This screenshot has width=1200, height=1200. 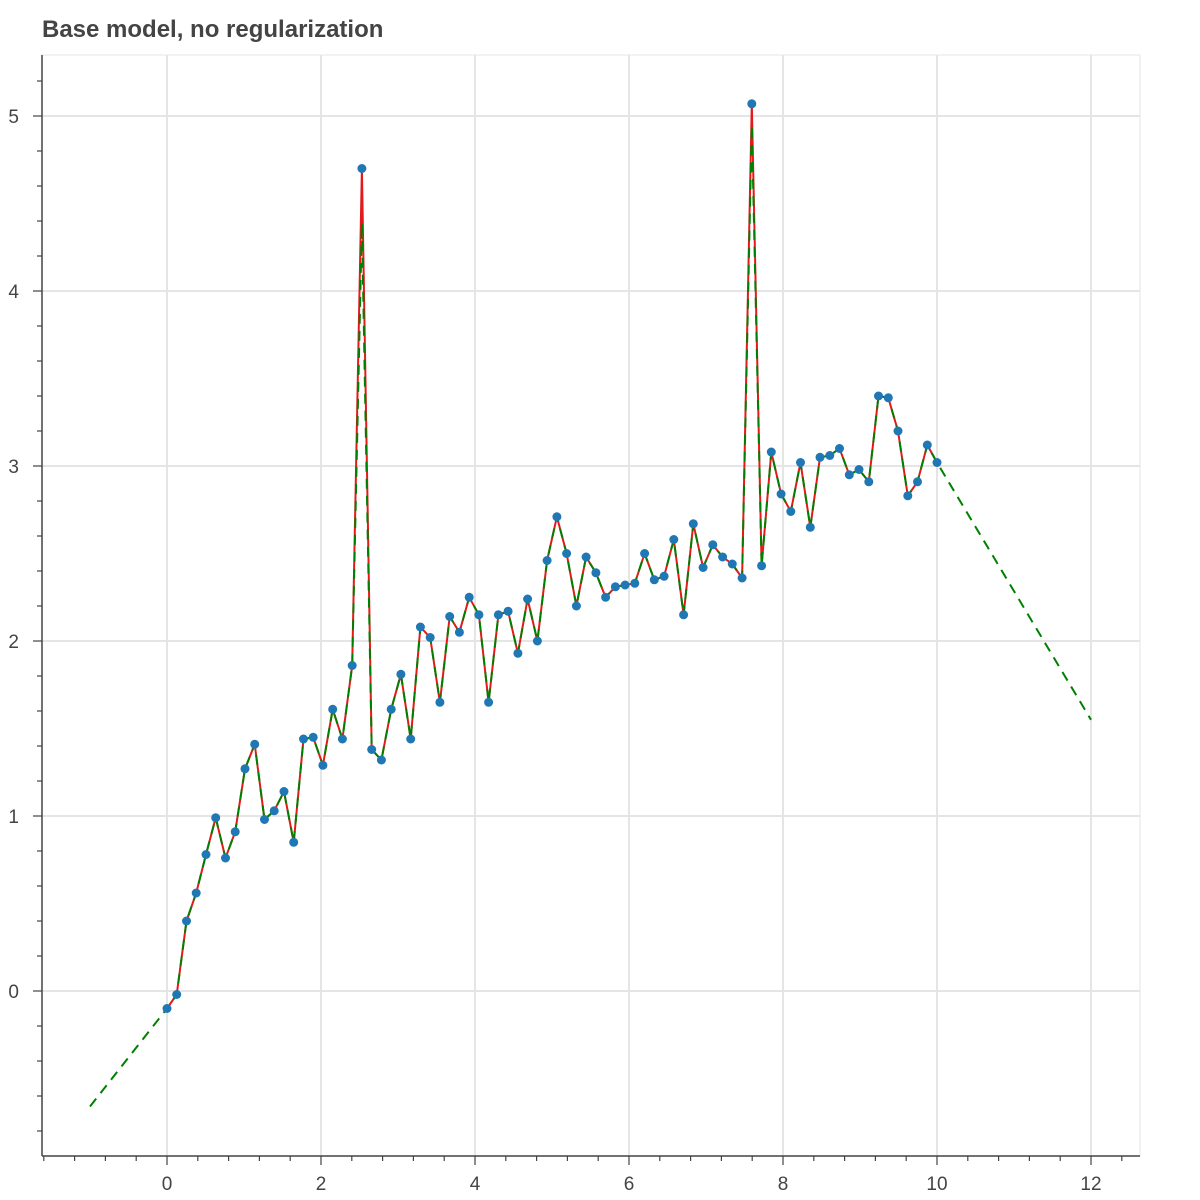 I want to click on y-tick-label: 0, so click(x=13, y=992).